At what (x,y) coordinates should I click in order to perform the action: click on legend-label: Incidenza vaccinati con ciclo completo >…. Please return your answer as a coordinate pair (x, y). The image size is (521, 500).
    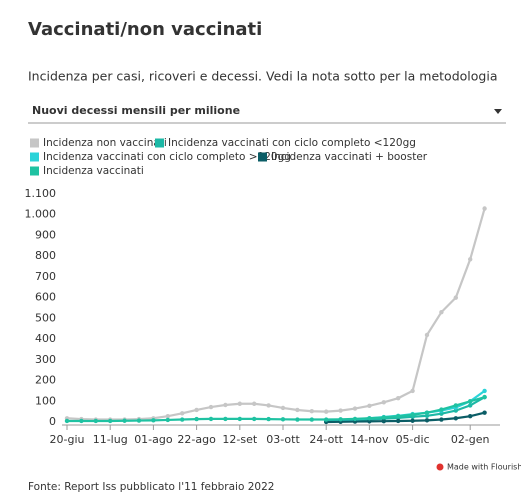
    Looking at the image, I should click on (167, 157).